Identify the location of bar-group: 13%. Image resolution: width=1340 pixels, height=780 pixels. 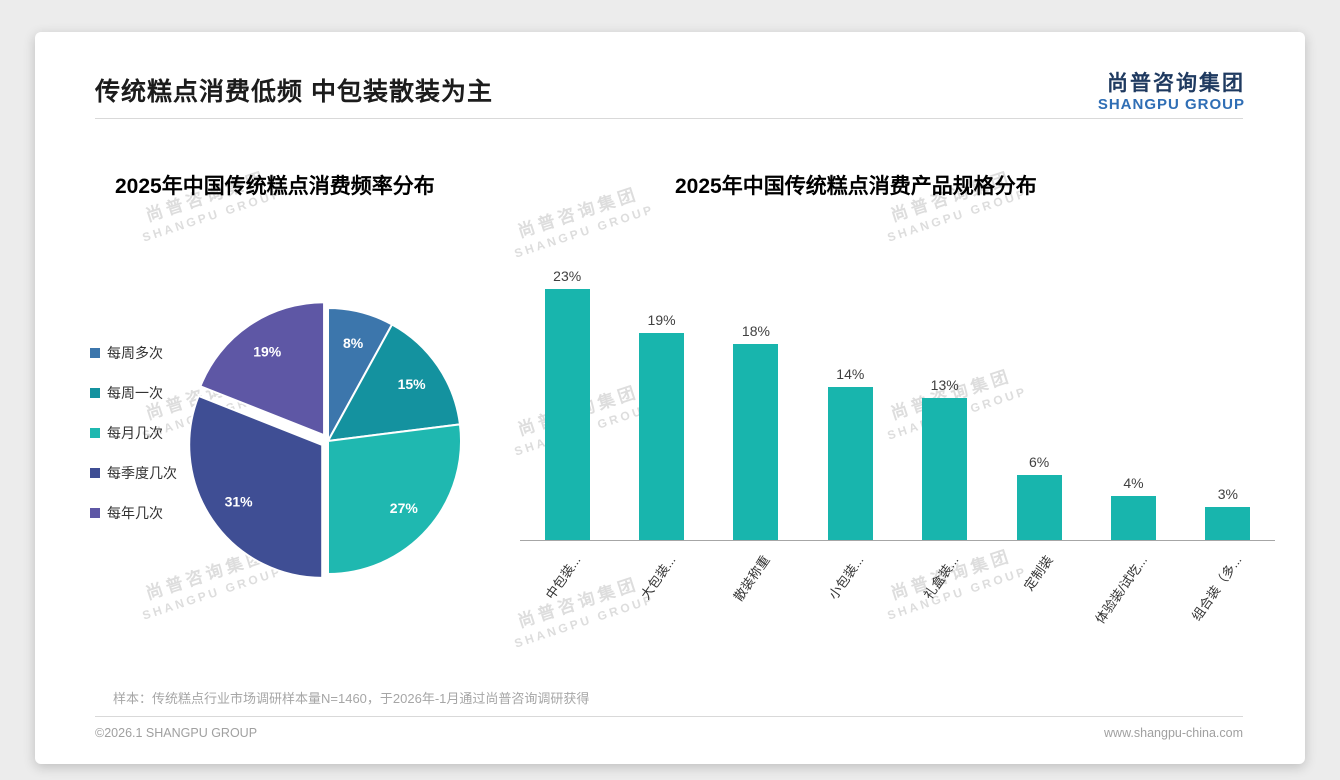
(945, 458).